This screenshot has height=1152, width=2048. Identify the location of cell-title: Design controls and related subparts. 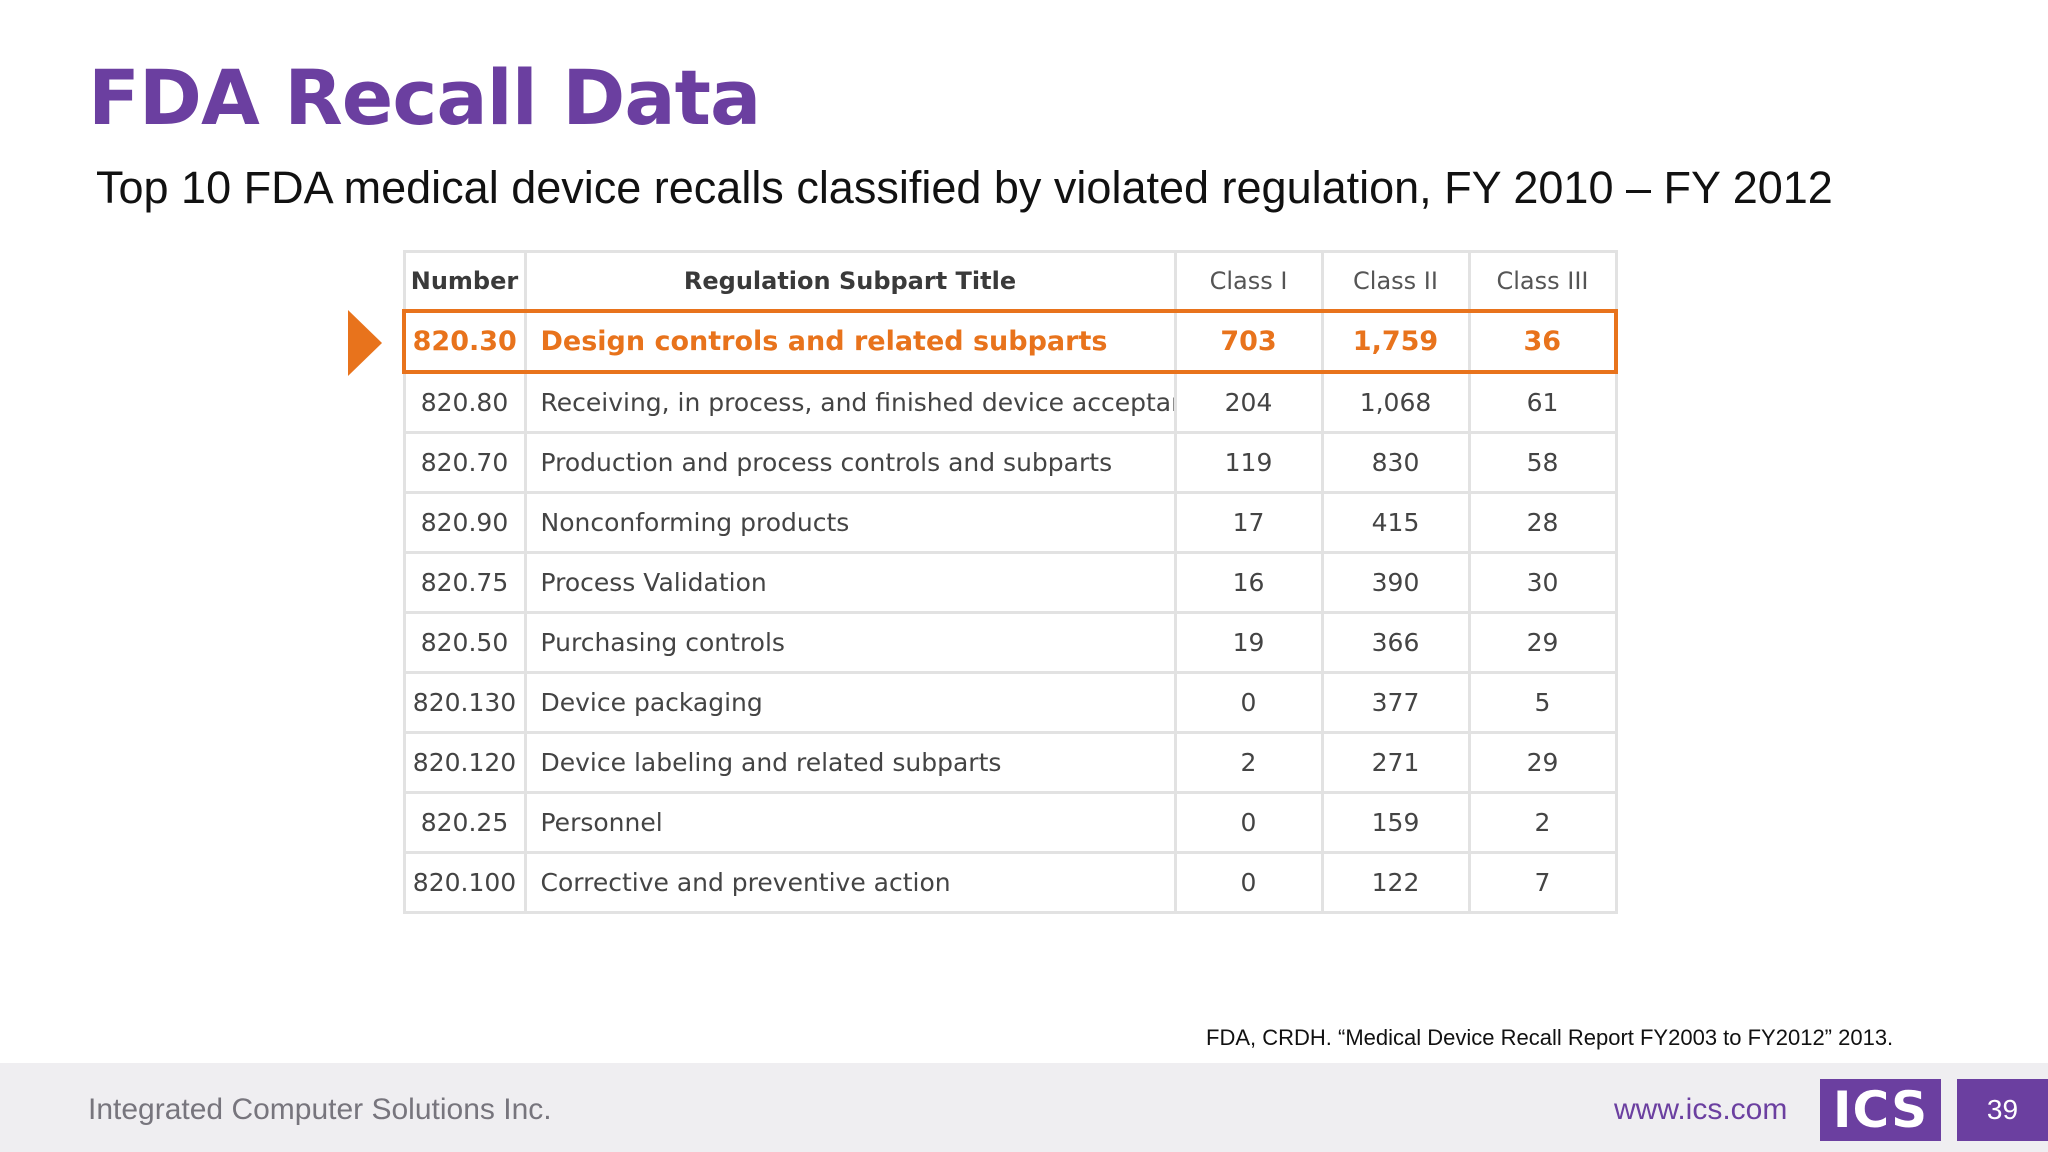
(850, 341).